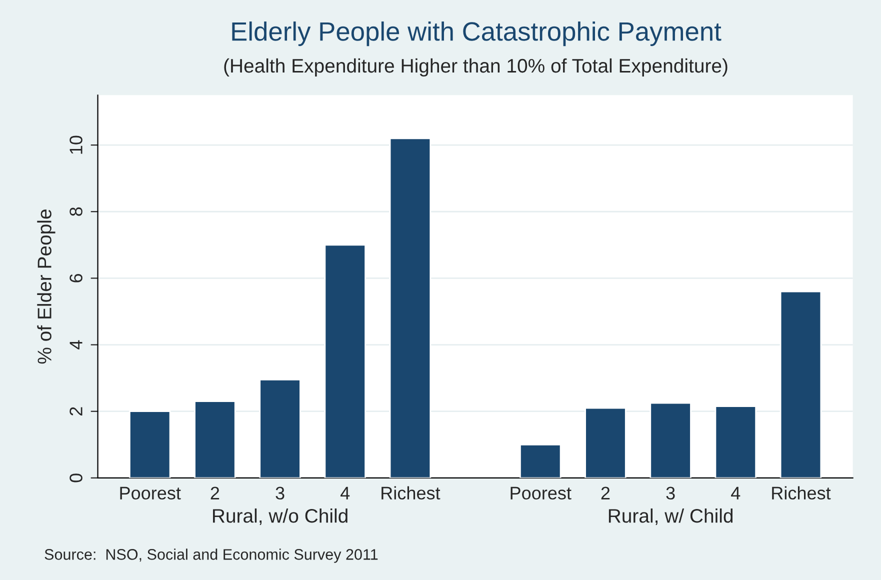 This screenshot has height=580, width=881. Describe the element at coordinates (46, 287) in the screenshot. I see `y-axis-title: % of Elder People` at that location.